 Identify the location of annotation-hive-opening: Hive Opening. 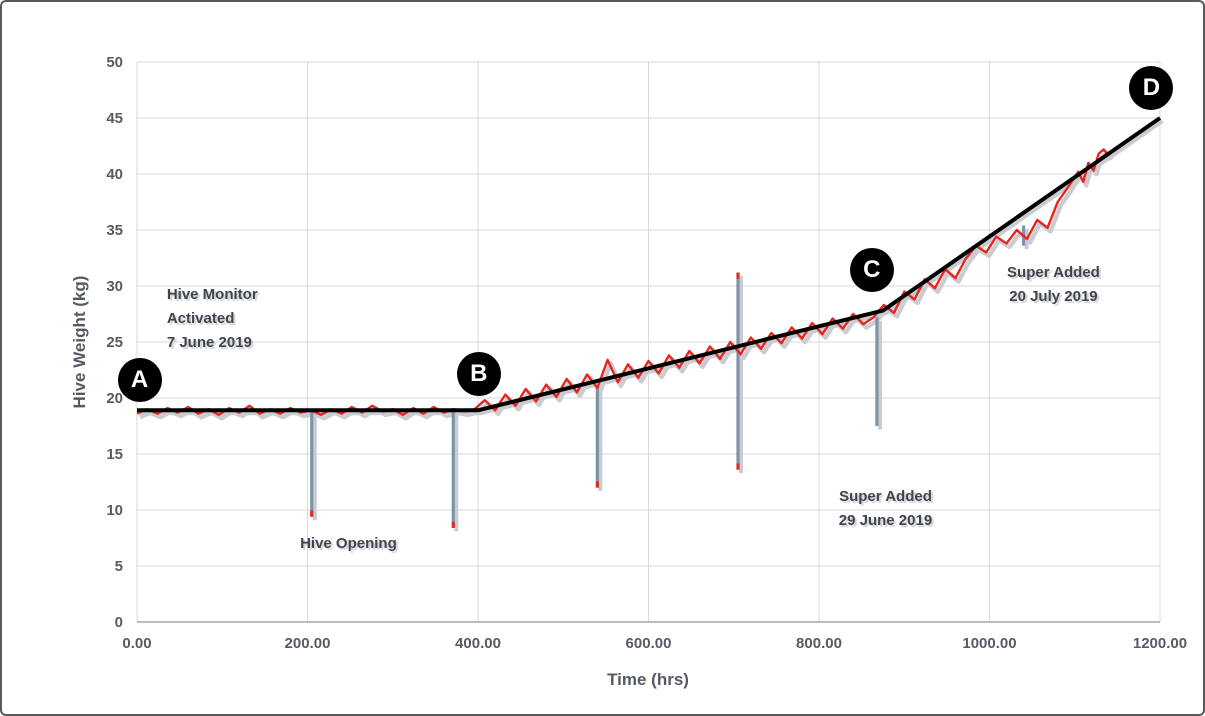
(348, 544).